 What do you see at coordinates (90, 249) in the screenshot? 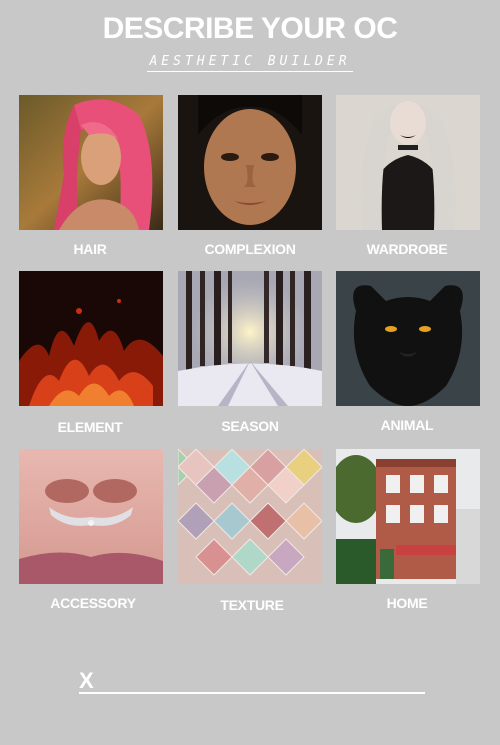
I see `hair-label: HAIR` at bounding box center [90, 249].